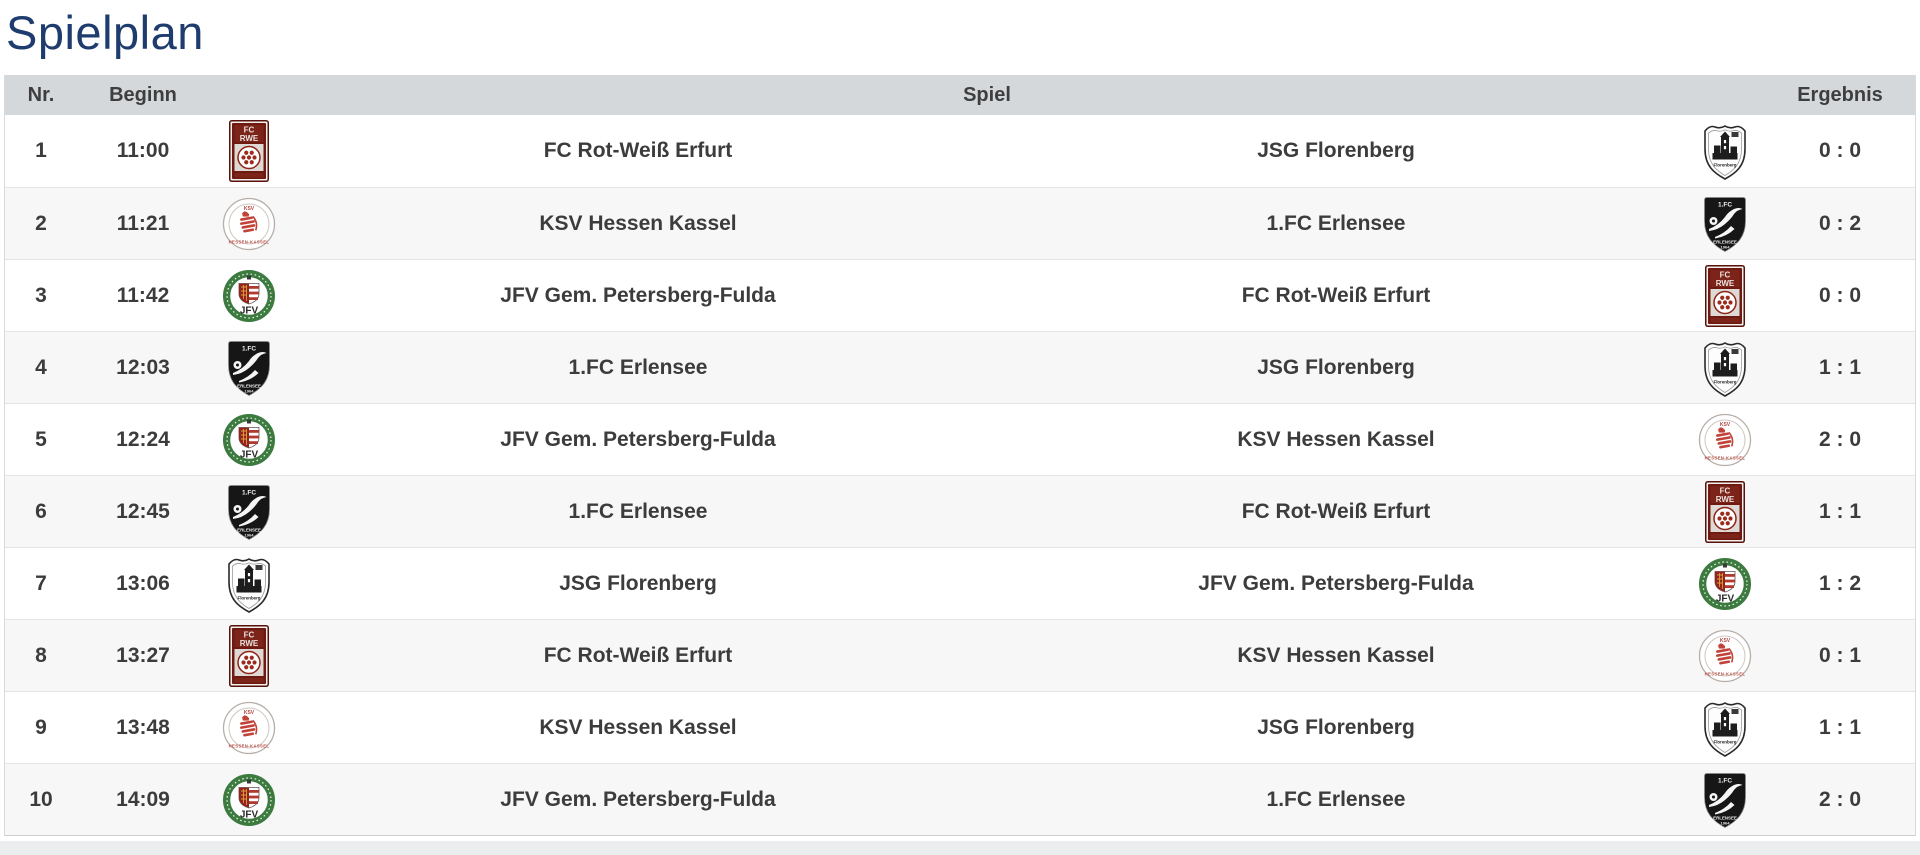 The height and width of the screenshot is (855, 1920). I want to click on column-header-spiel: Spiel, so click(987, 94).